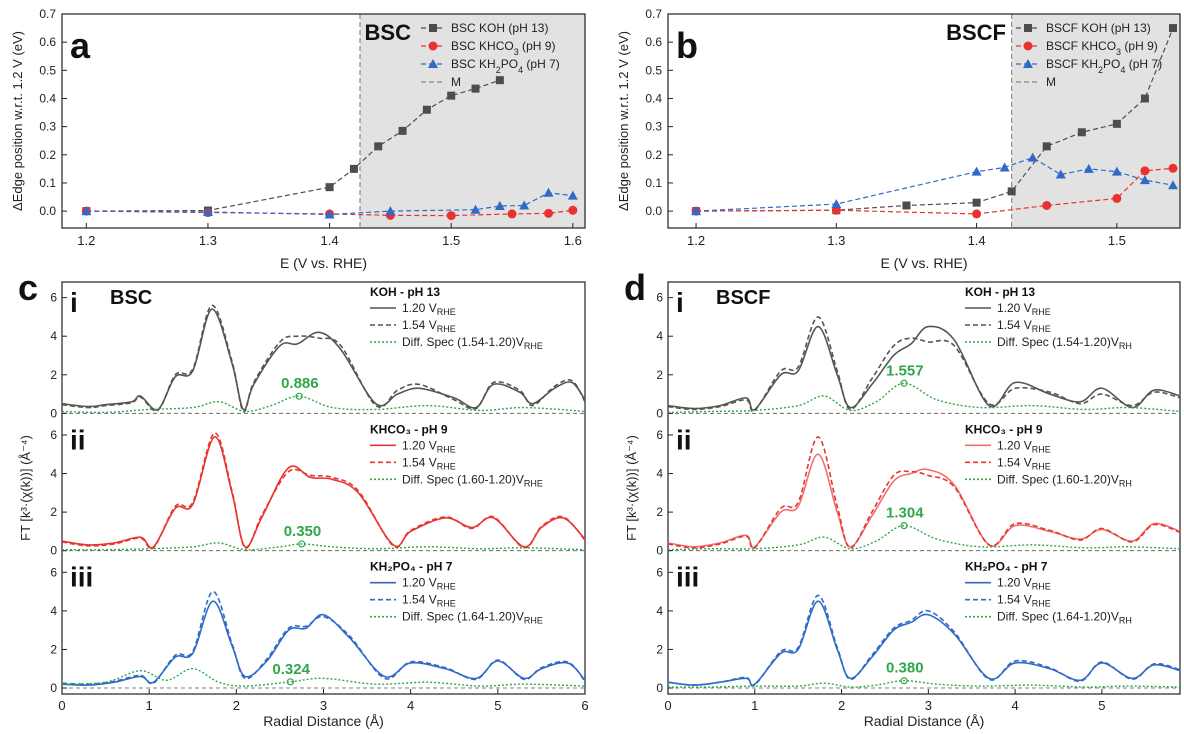  I want to click on annotation-value: 1.304, so click(905, 513).